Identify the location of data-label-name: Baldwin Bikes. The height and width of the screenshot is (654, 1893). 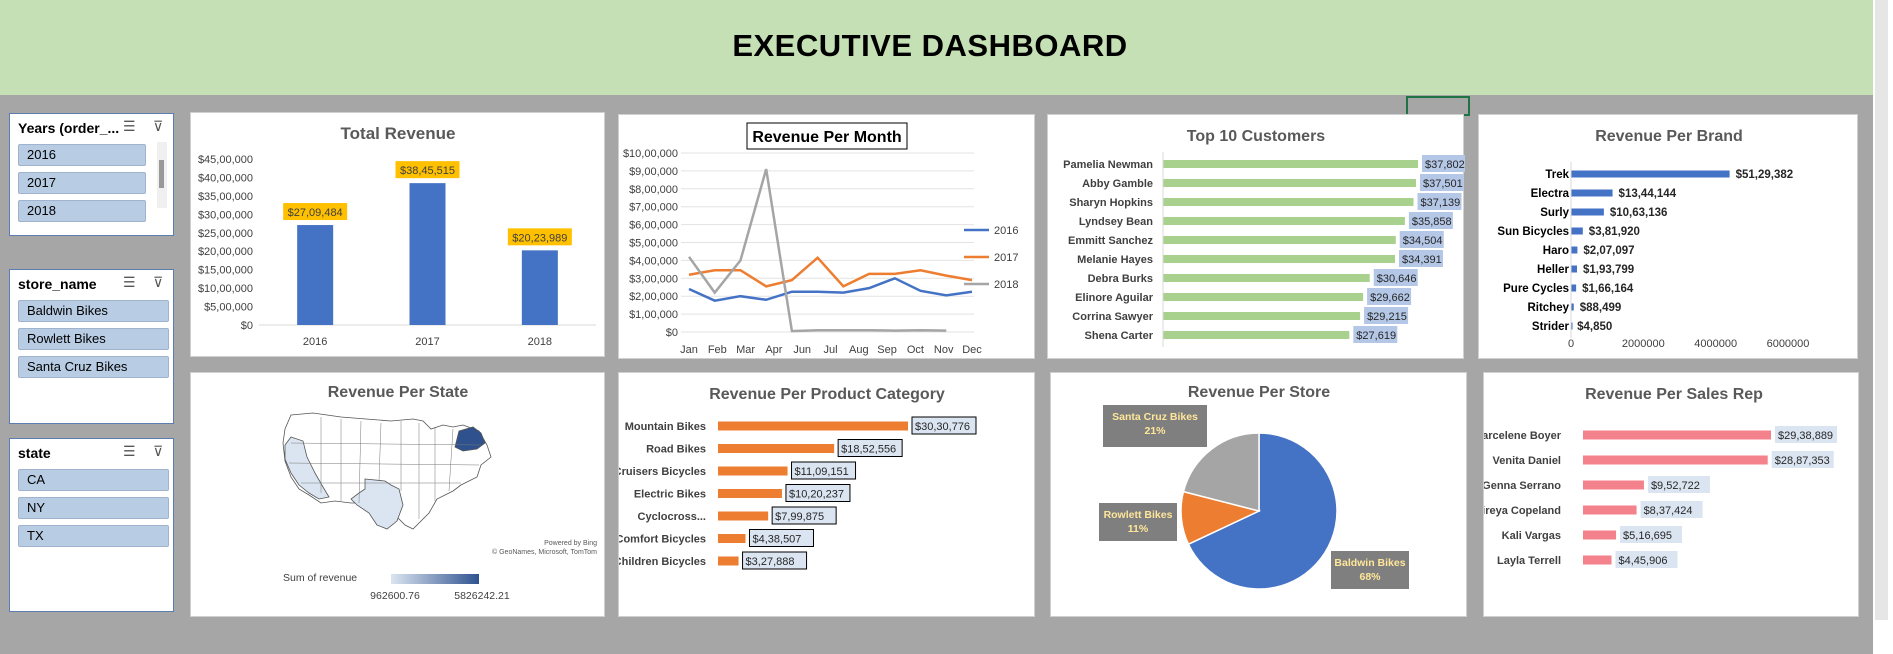
(1369, 563).